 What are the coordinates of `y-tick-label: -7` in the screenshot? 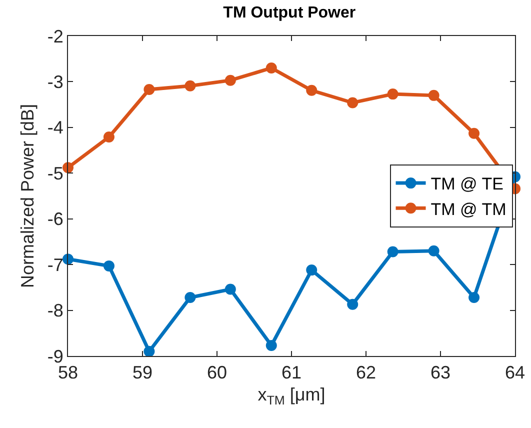 It's located at (55, 264).